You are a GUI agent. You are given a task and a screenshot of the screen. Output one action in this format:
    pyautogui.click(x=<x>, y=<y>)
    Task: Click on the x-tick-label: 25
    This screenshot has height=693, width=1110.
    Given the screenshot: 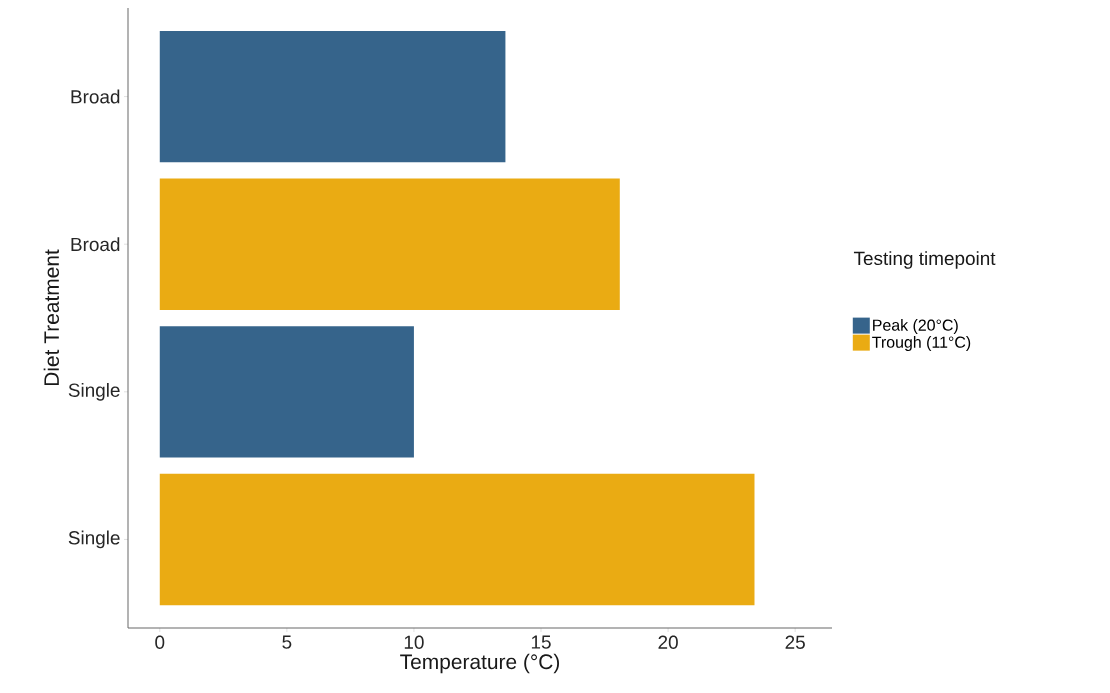 What is the action you would take?
    pyautogui.click(x=795, y=642)
    